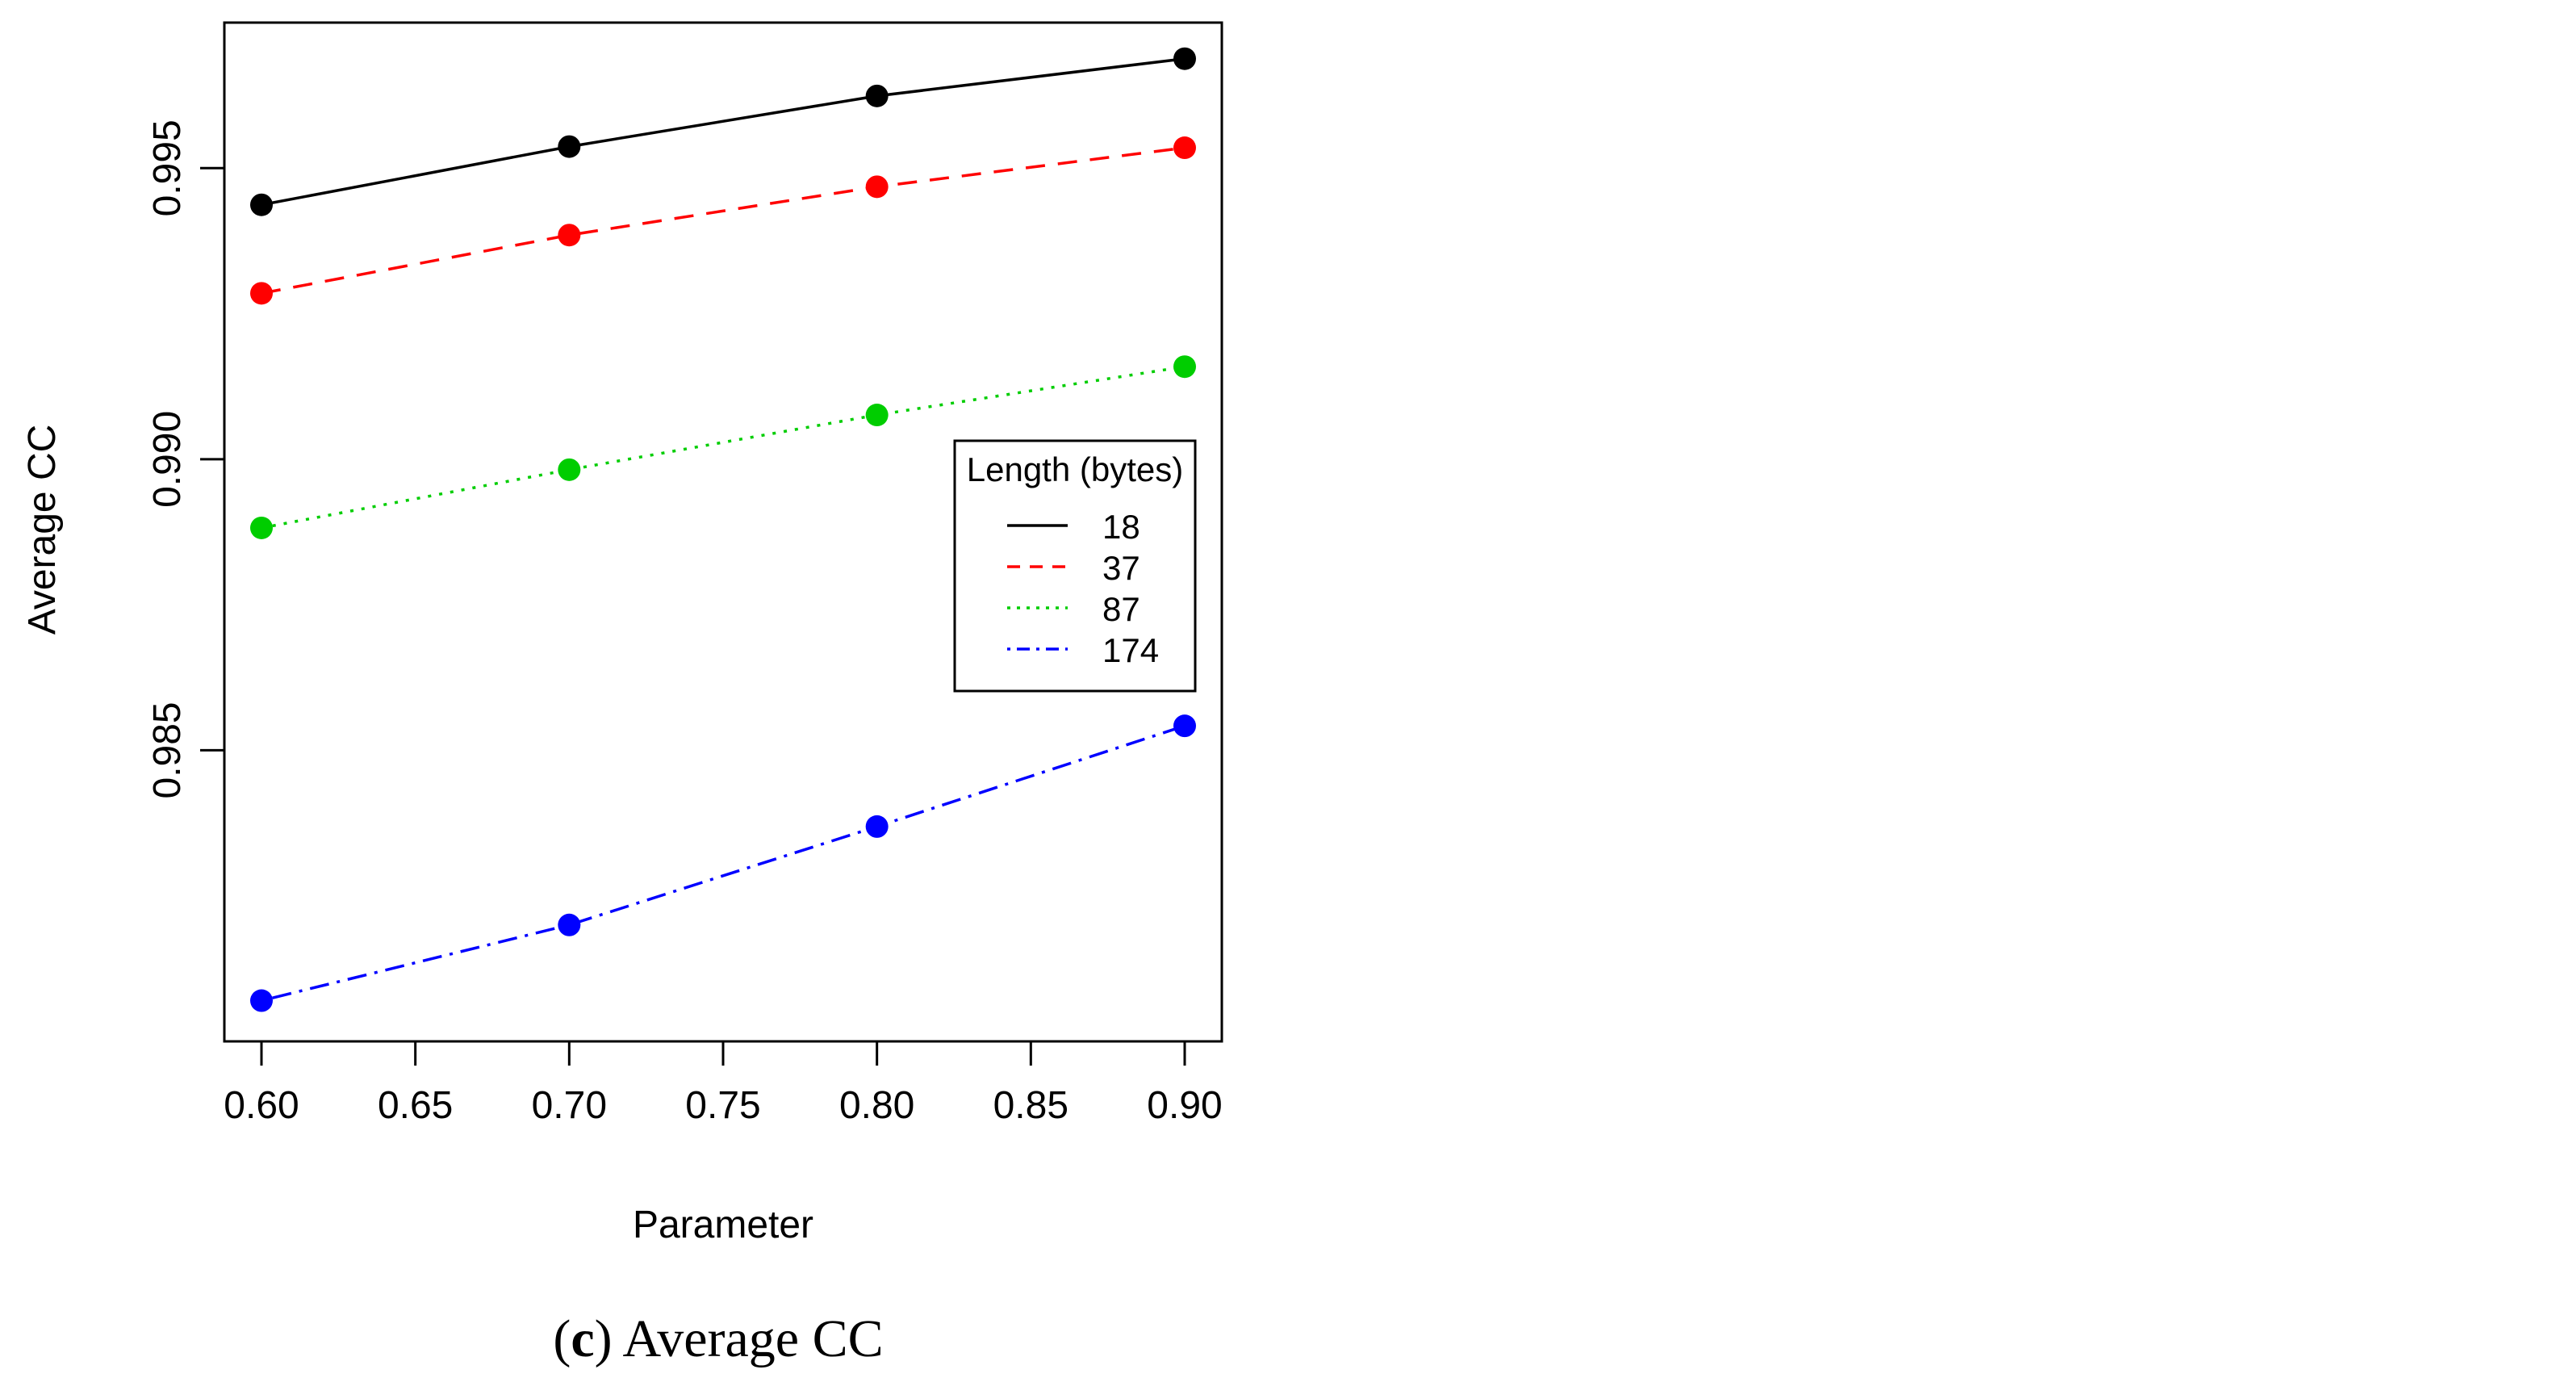 The width and height of the screenshot is (2576, 1378). Describe the element at coordinates (1130, 650) in the screenshot. I see `legend-label: 174` at that location.